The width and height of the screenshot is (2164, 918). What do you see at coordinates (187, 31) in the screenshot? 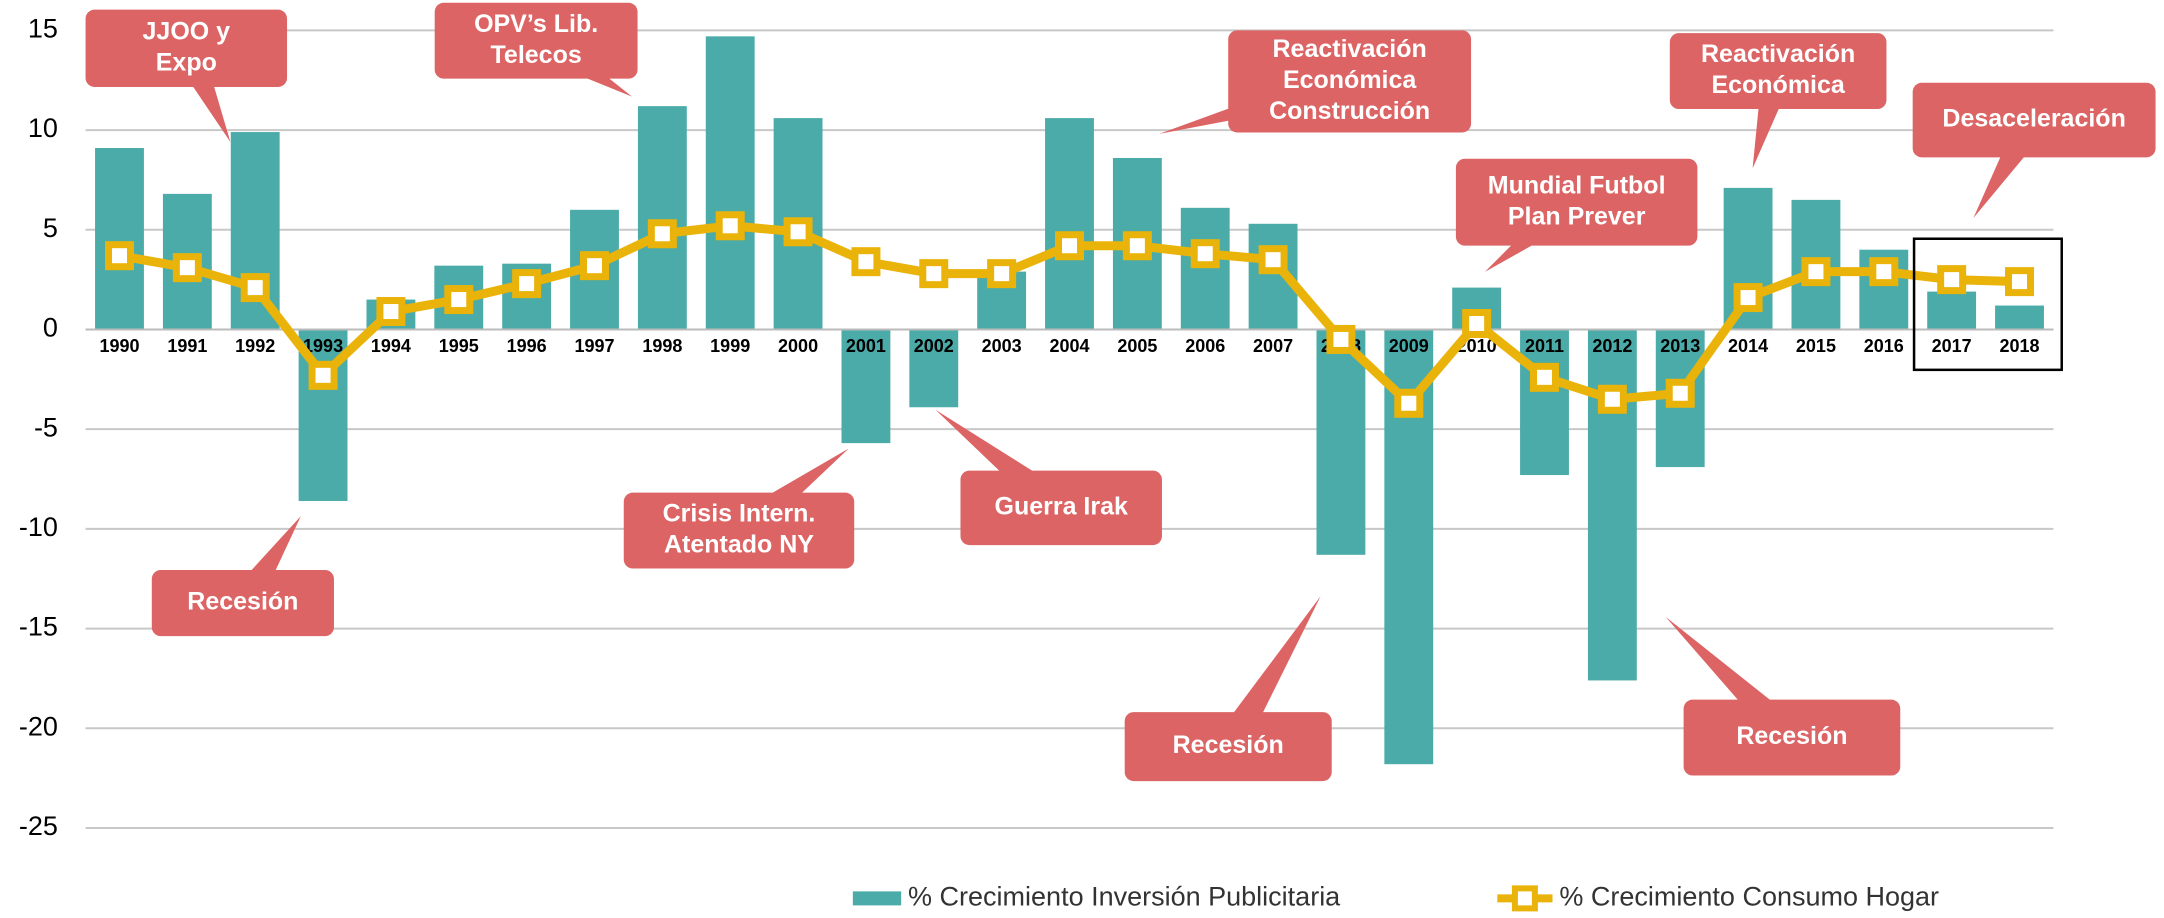
I see `callout-text: JJOO y` at bounding box center [187, 31].